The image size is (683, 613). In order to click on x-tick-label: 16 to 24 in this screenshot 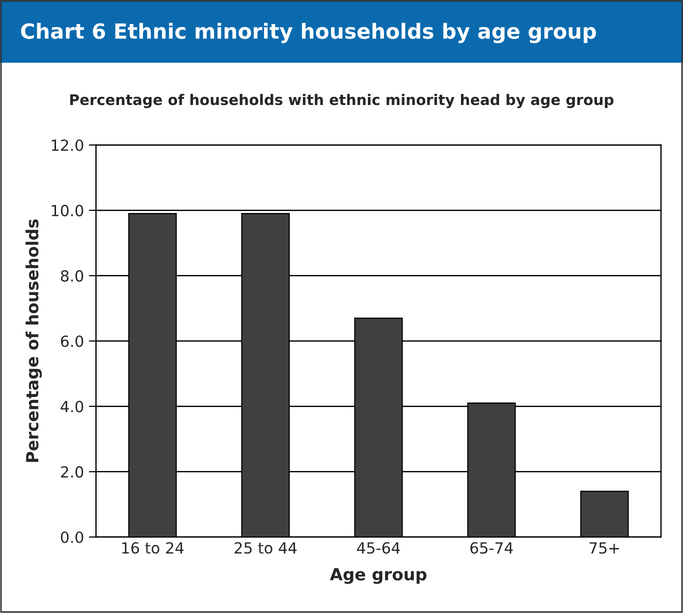, I will do `click(153, 548)`.